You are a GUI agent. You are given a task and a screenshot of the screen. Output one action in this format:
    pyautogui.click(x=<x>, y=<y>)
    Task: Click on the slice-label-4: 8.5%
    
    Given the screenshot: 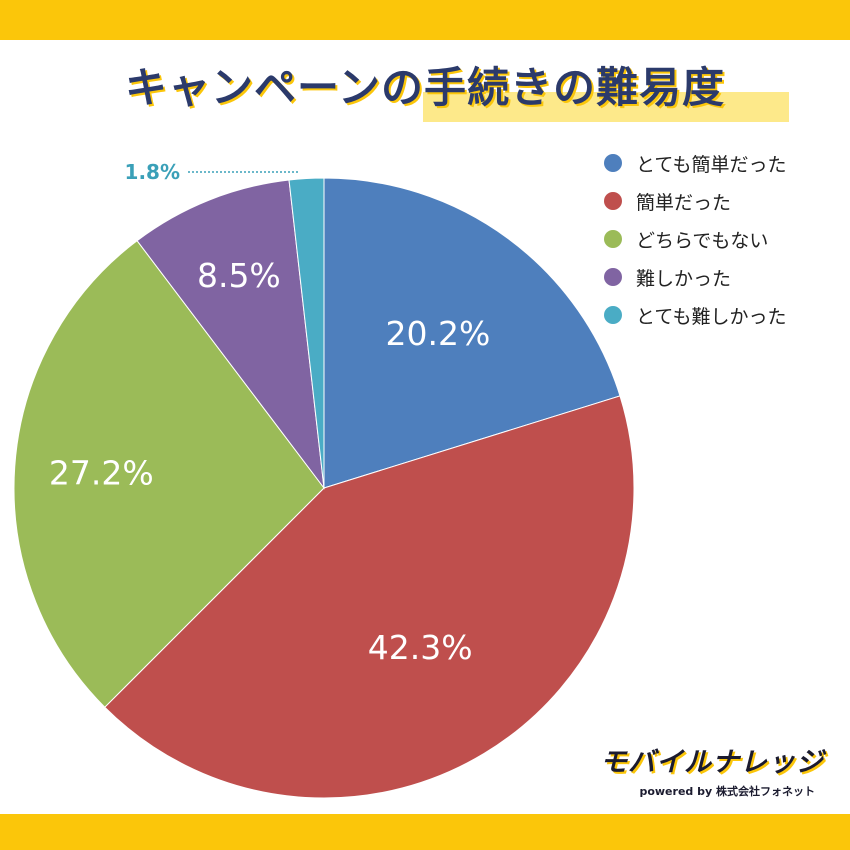 What is the action you would take?
    pyautogui.click(x=239, y=275)
    